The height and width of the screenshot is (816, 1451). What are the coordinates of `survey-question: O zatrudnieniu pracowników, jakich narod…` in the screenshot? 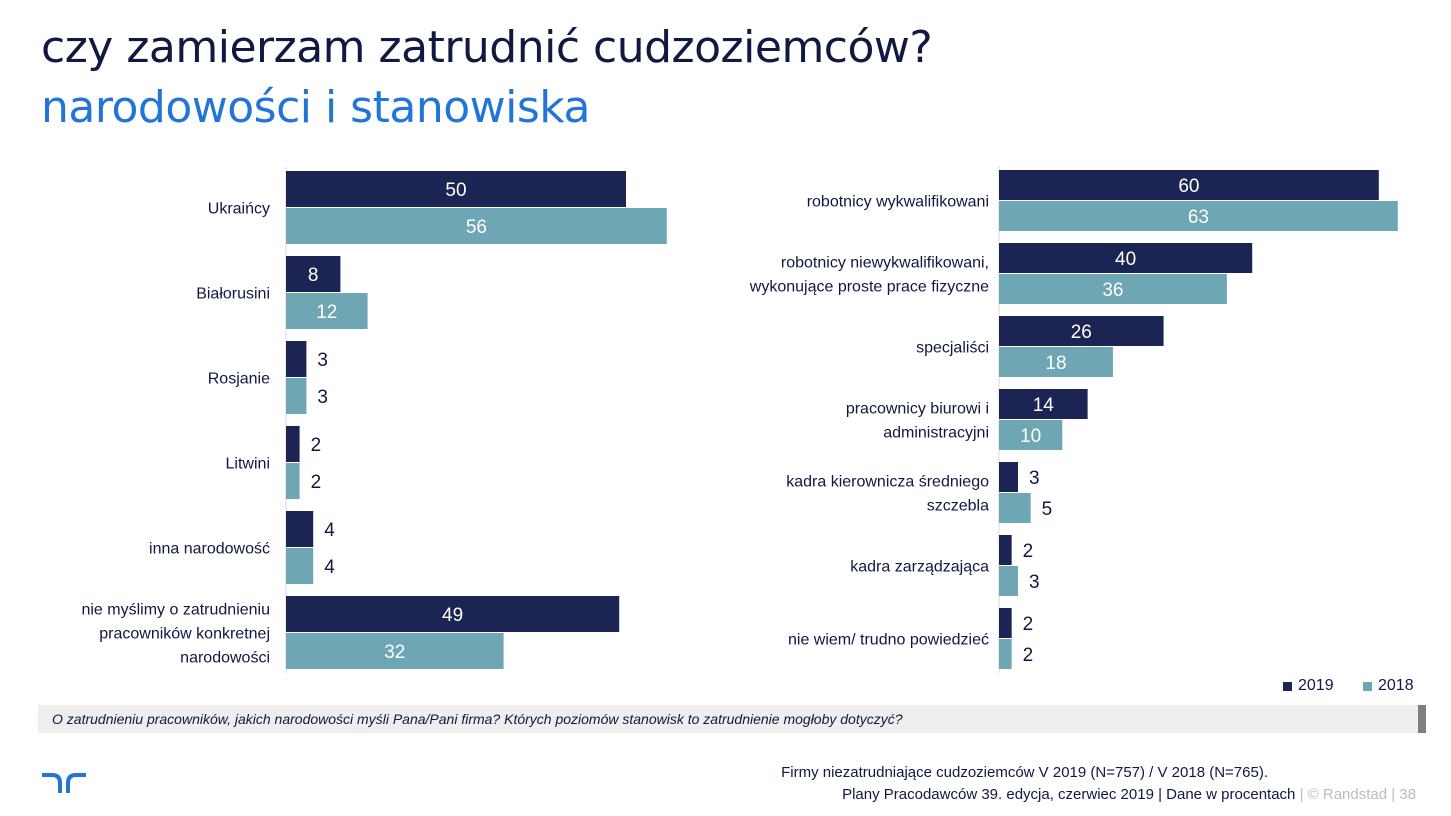 It's located at (477, 719).